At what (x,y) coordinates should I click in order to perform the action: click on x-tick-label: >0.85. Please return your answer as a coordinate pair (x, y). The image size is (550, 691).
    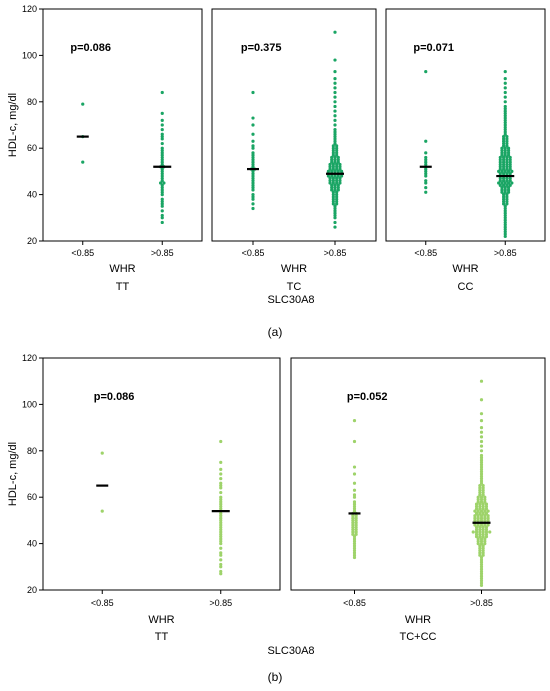
    Looking at the image, I should click on (481, 603).